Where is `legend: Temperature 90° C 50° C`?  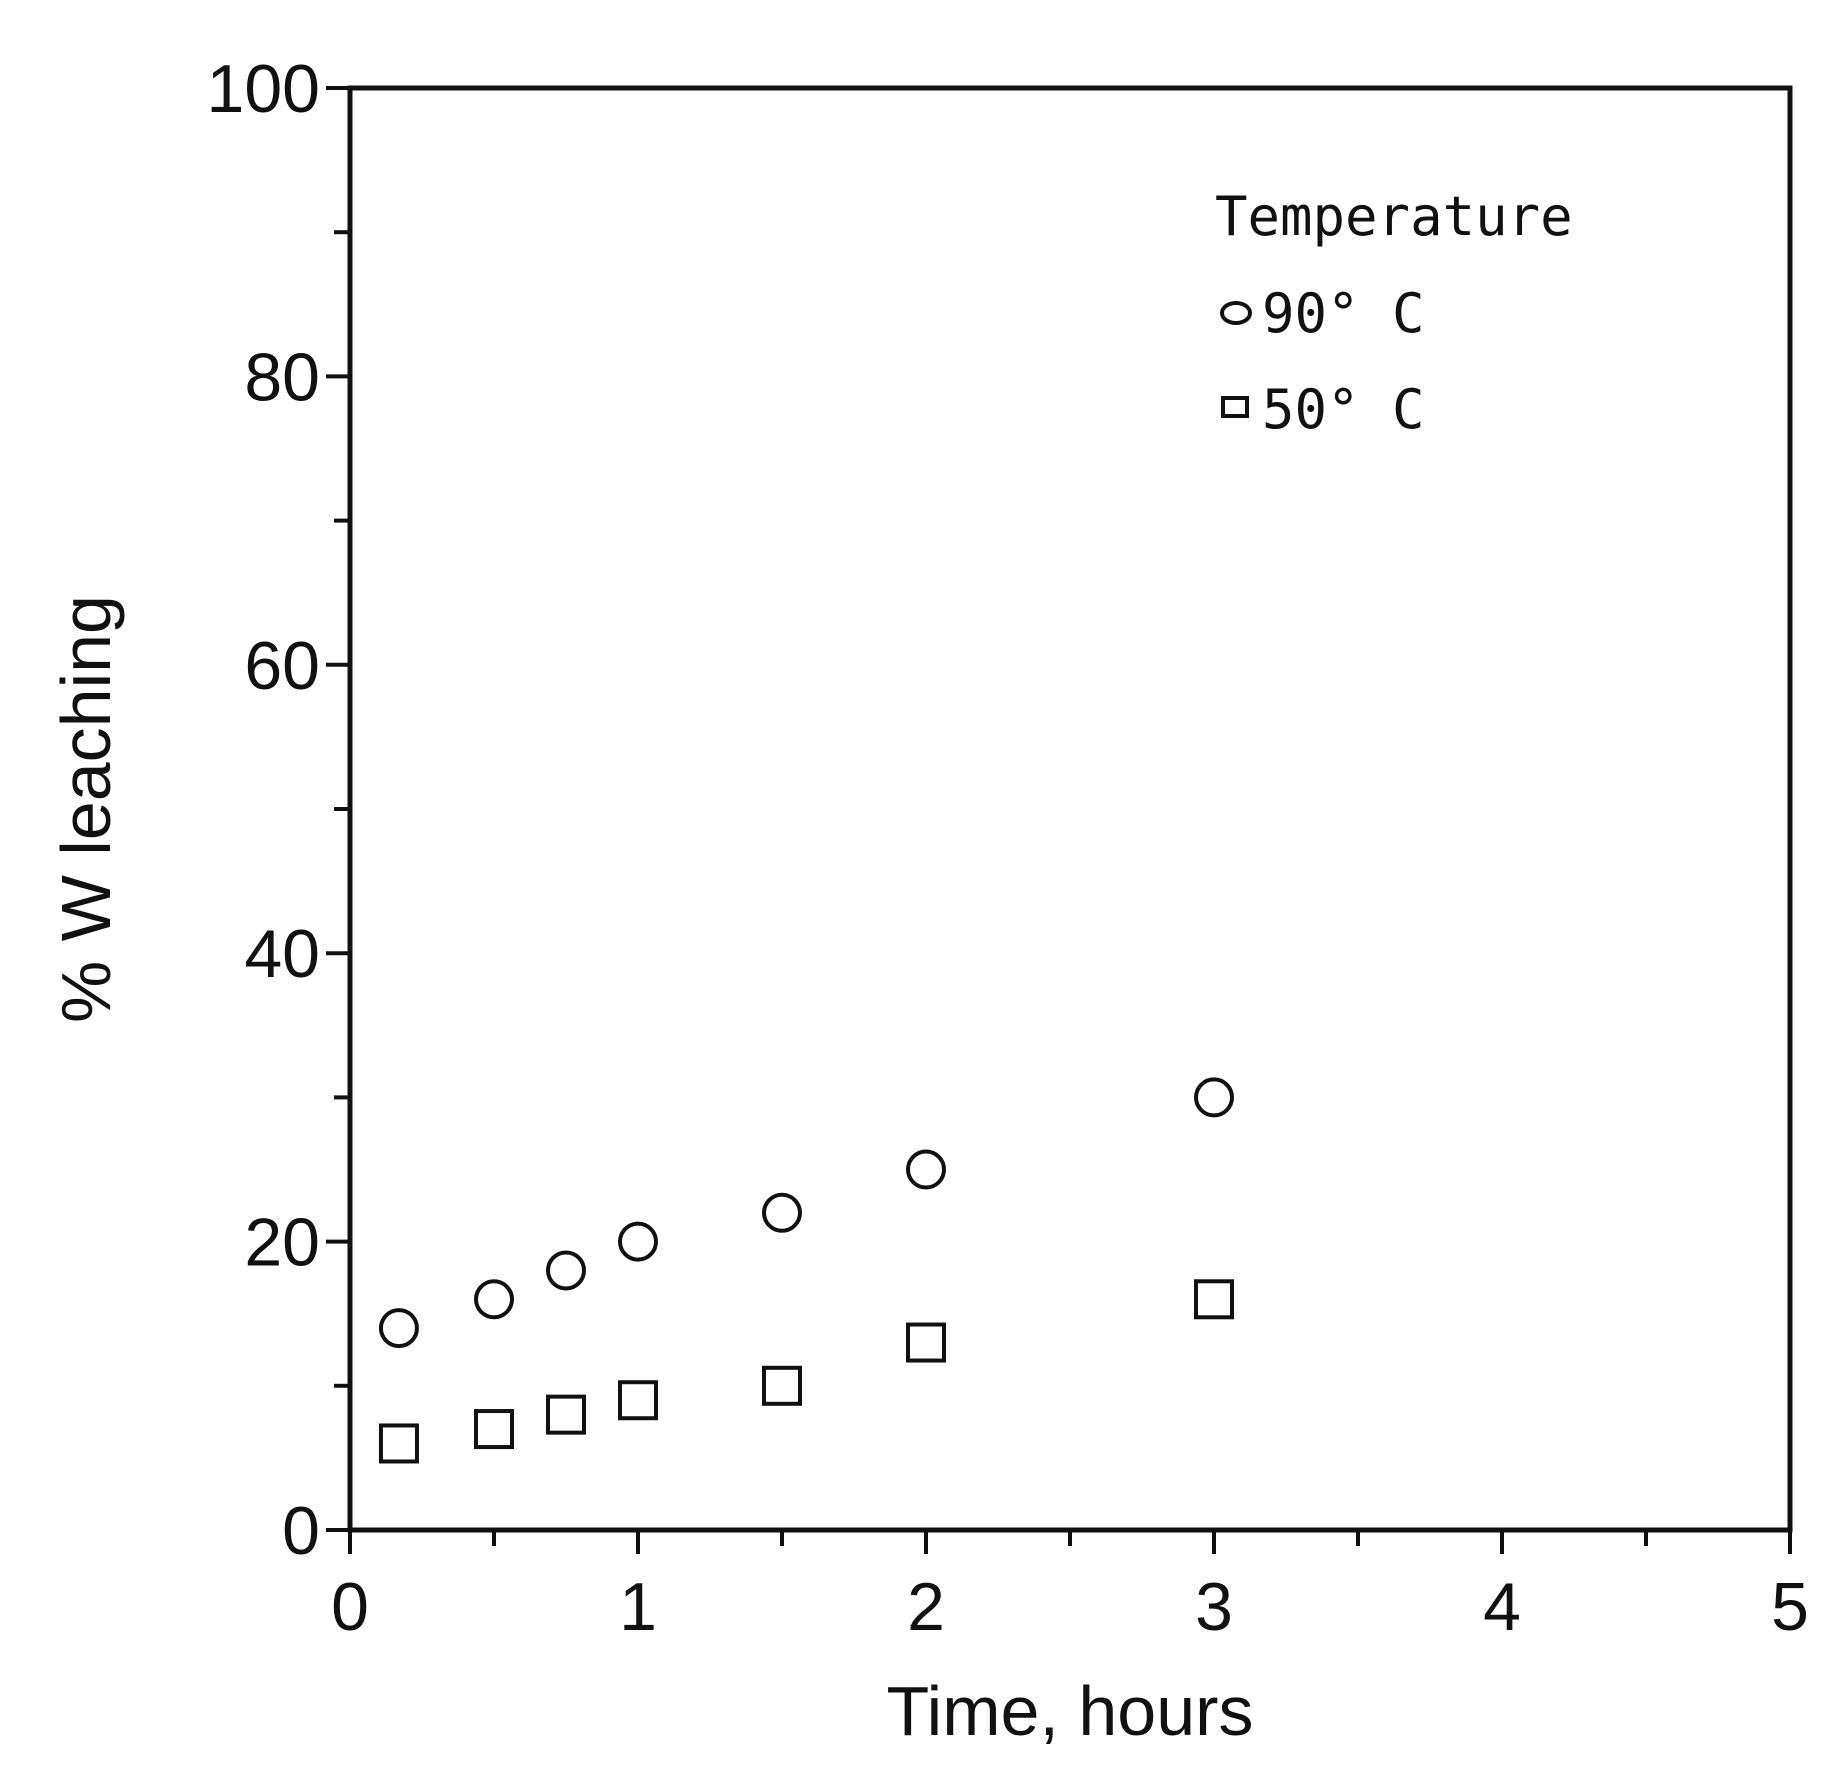
legend: Temperature 90° C 50° C is located at coordinates (1394, 313).